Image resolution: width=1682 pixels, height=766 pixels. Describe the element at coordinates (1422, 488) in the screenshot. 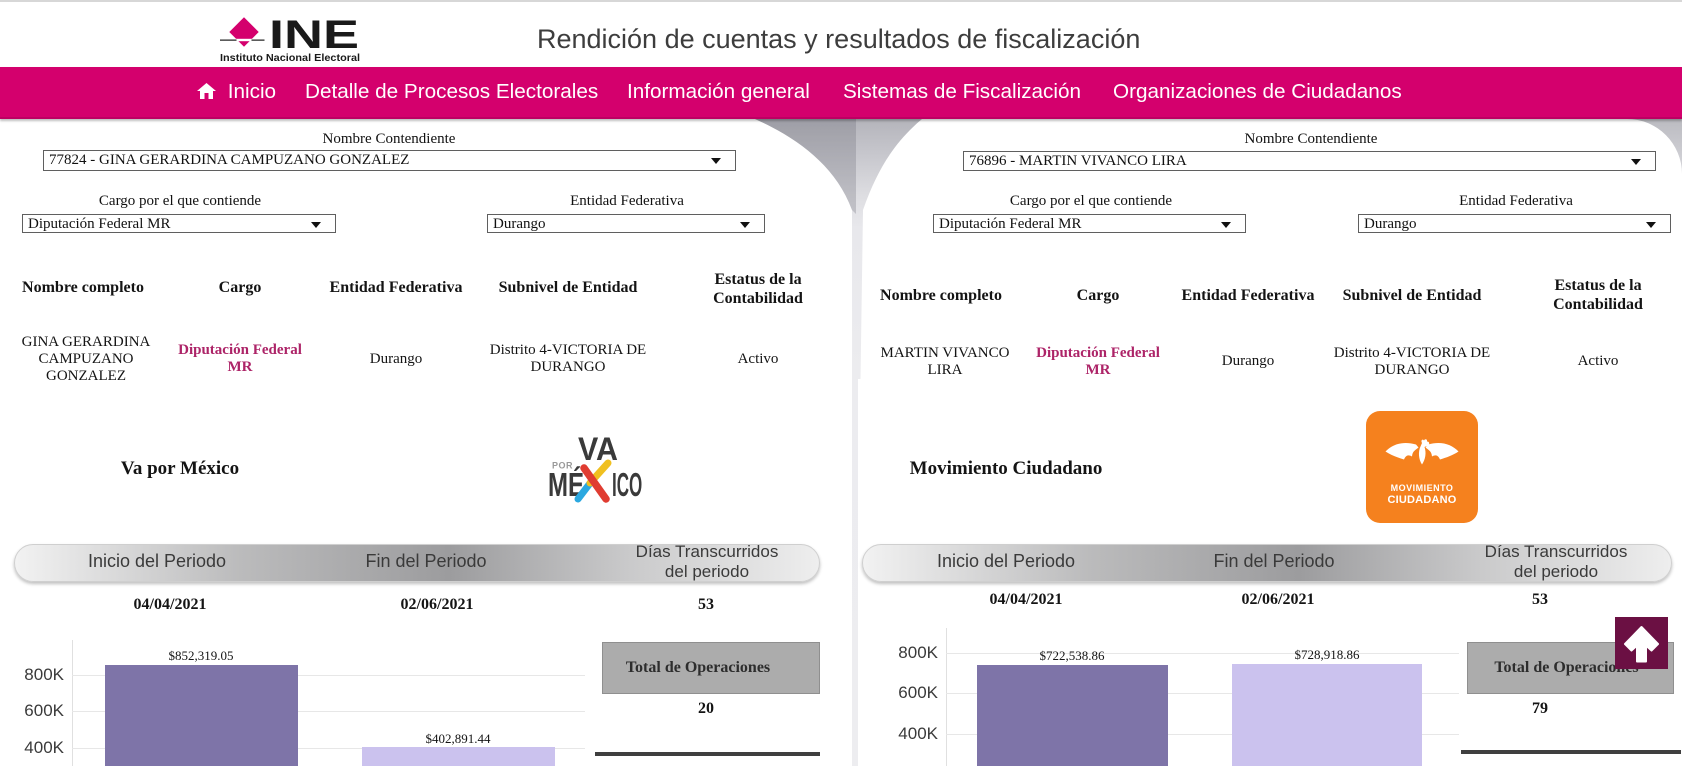

I see `svg-text: MOVIMIENTO` at that location.